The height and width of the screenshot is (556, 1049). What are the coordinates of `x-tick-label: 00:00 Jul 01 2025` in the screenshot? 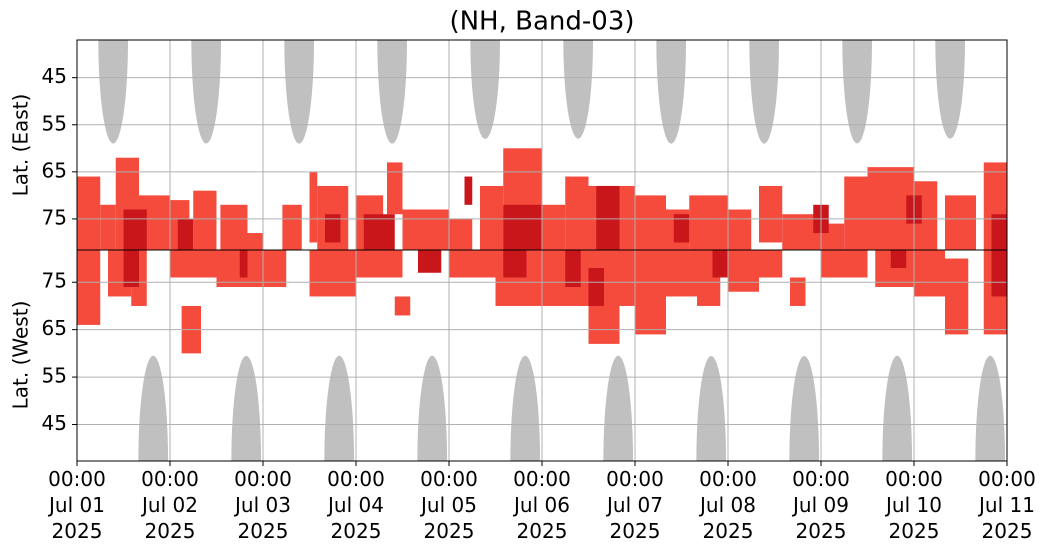 It's located at (77, 505).